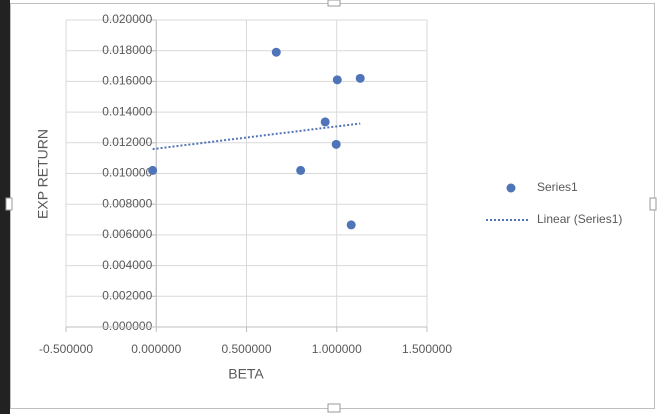  What do you see at coordinates (127, 326) in the screenshot?
I see `y-tick-label: 0.000000` at bounding box center [127, 326].